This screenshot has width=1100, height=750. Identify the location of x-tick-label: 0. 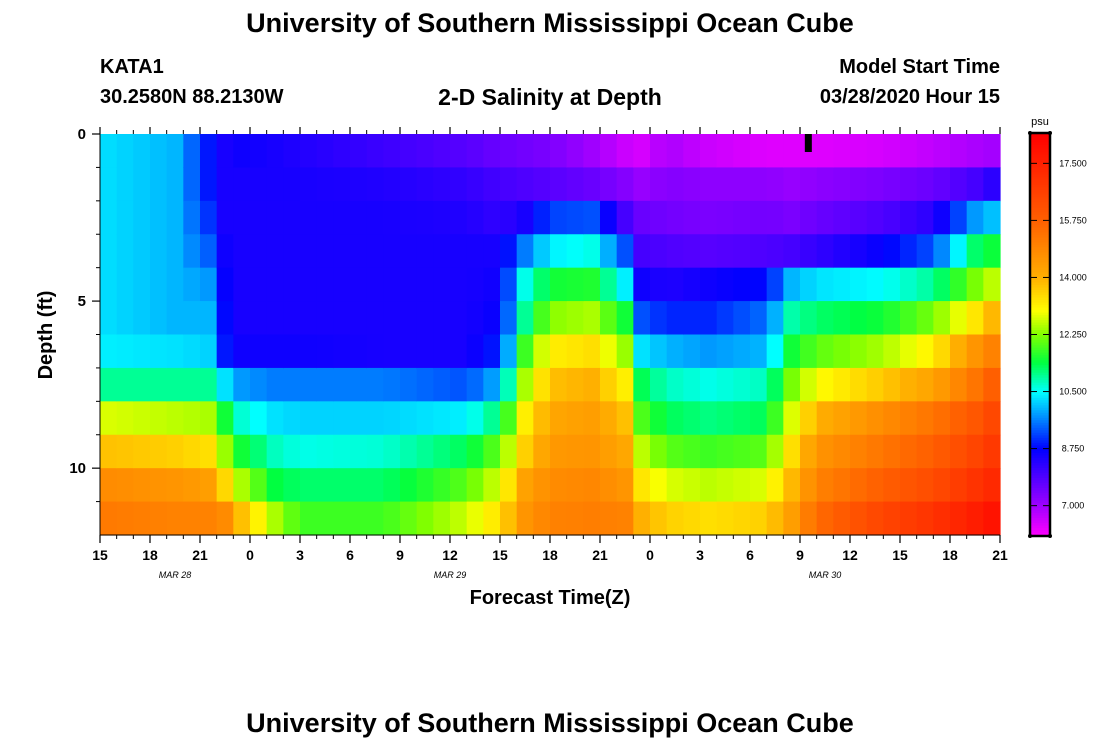
(250, 555).